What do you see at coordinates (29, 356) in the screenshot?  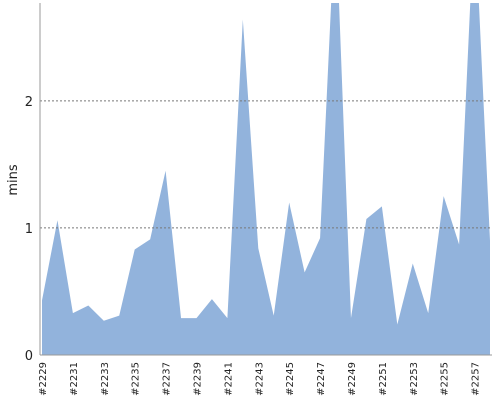 I see `y-tick-label: 0` at bounding box center [29, 356].